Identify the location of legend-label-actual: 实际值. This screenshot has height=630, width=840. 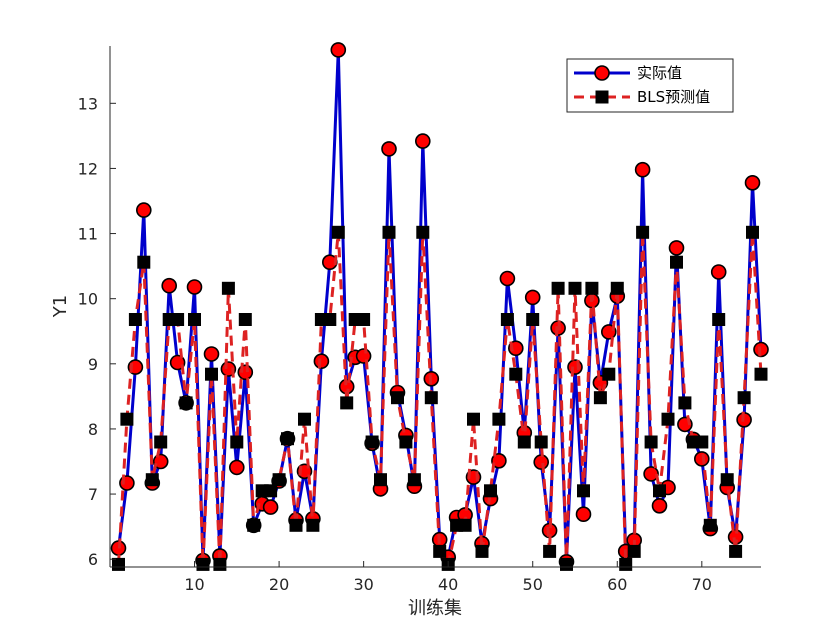
(659, 73).